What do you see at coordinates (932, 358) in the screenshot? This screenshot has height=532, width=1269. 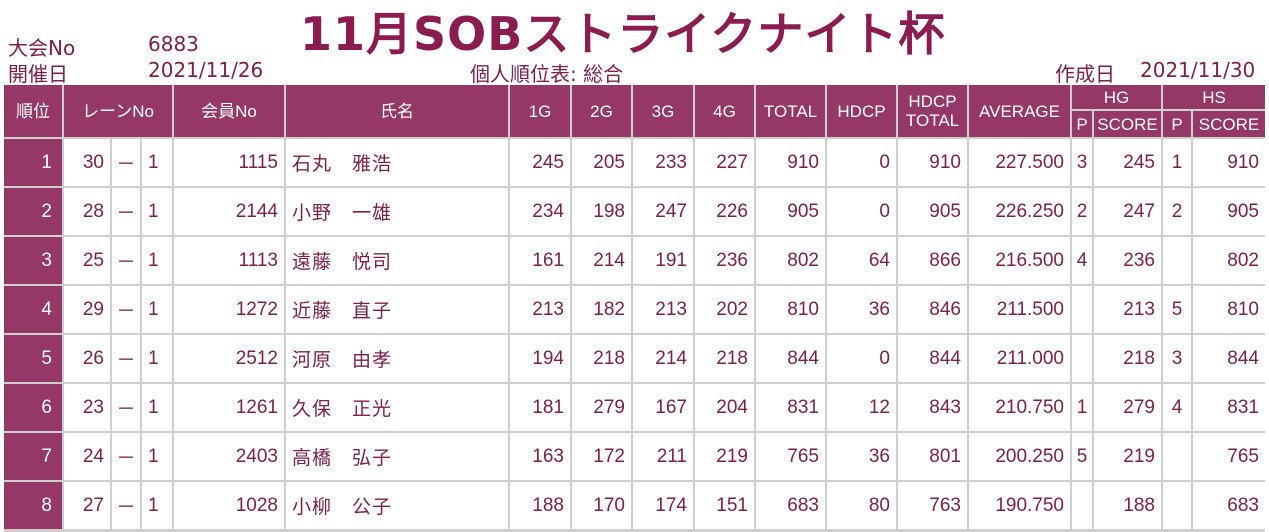 I see `cell-hdcp-total: 844` at bounding box center [932, 358].